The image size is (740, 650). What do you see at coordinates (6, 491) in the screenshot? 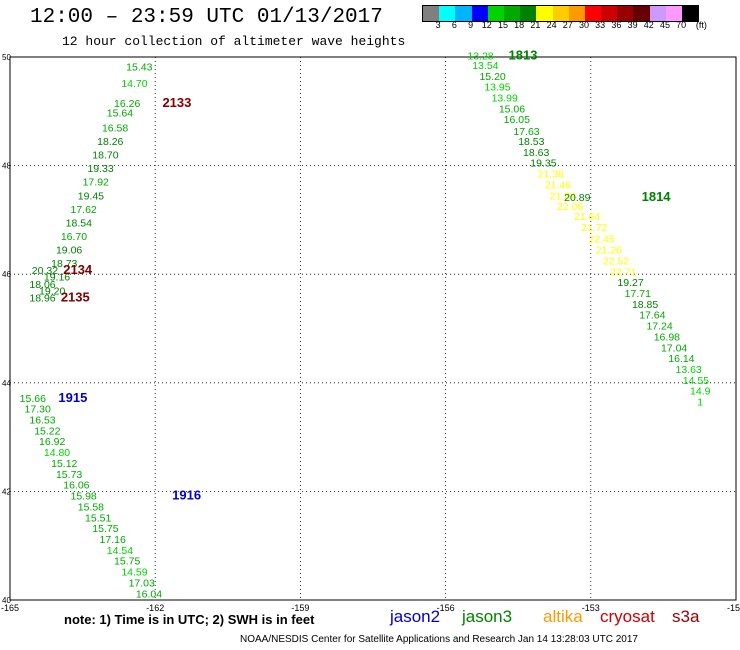
I see `y-tick-label: 42` at bounding box center [6, 491].